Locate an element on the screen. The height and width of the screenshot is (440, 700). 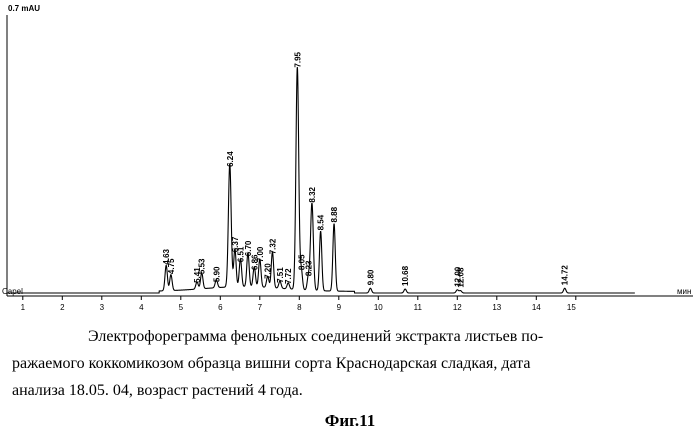
peak-label: 5.53 is located at coordinates (202, 266).